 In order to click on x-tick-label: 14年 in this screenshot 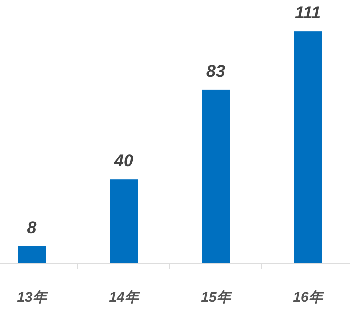, I will do `click(125, 297)`.